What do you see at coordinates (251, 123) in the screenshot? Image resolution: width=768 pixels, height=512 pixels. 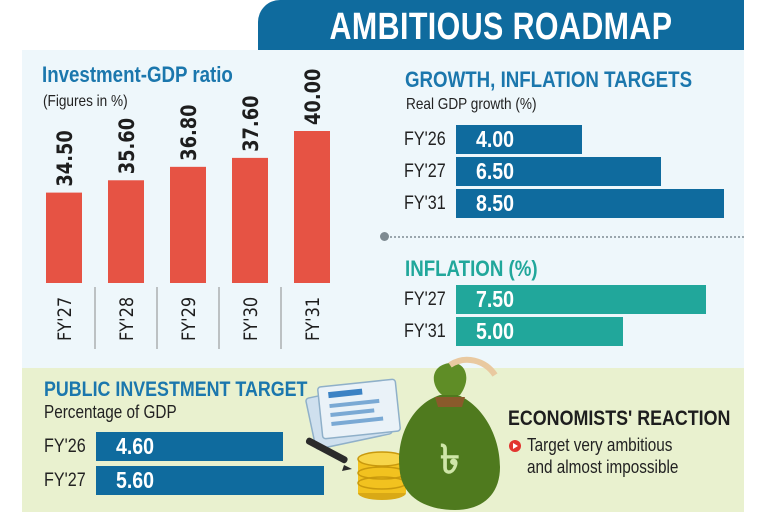 I see `investment-value-label: 37.60` at bounding box center [251, 123].